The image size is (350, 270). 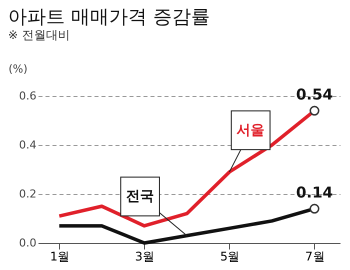 I want to click on y-tick-label: 0.2, so click(x=27, y=194).